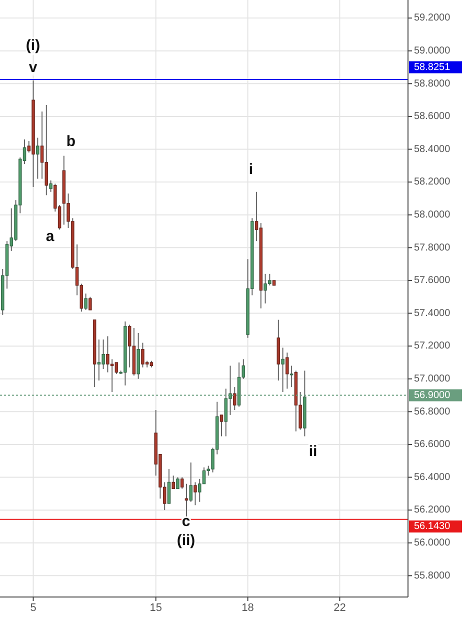 Image resolution: width=464 pixels, height=617 pixels. Describe the element at coordinates (340, 608) in the screenshot. I see `x-tick-label: 22` at that location.